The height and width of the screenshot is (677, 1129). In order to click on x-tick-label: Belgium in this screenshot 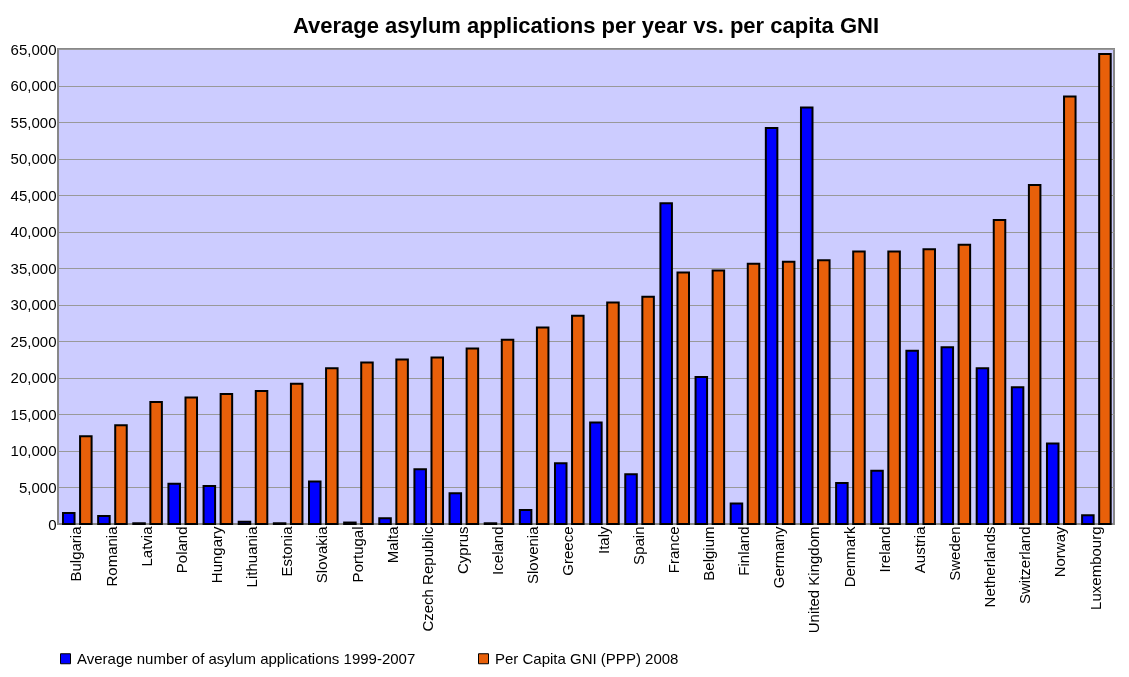, I will do `click(708, 553)`.